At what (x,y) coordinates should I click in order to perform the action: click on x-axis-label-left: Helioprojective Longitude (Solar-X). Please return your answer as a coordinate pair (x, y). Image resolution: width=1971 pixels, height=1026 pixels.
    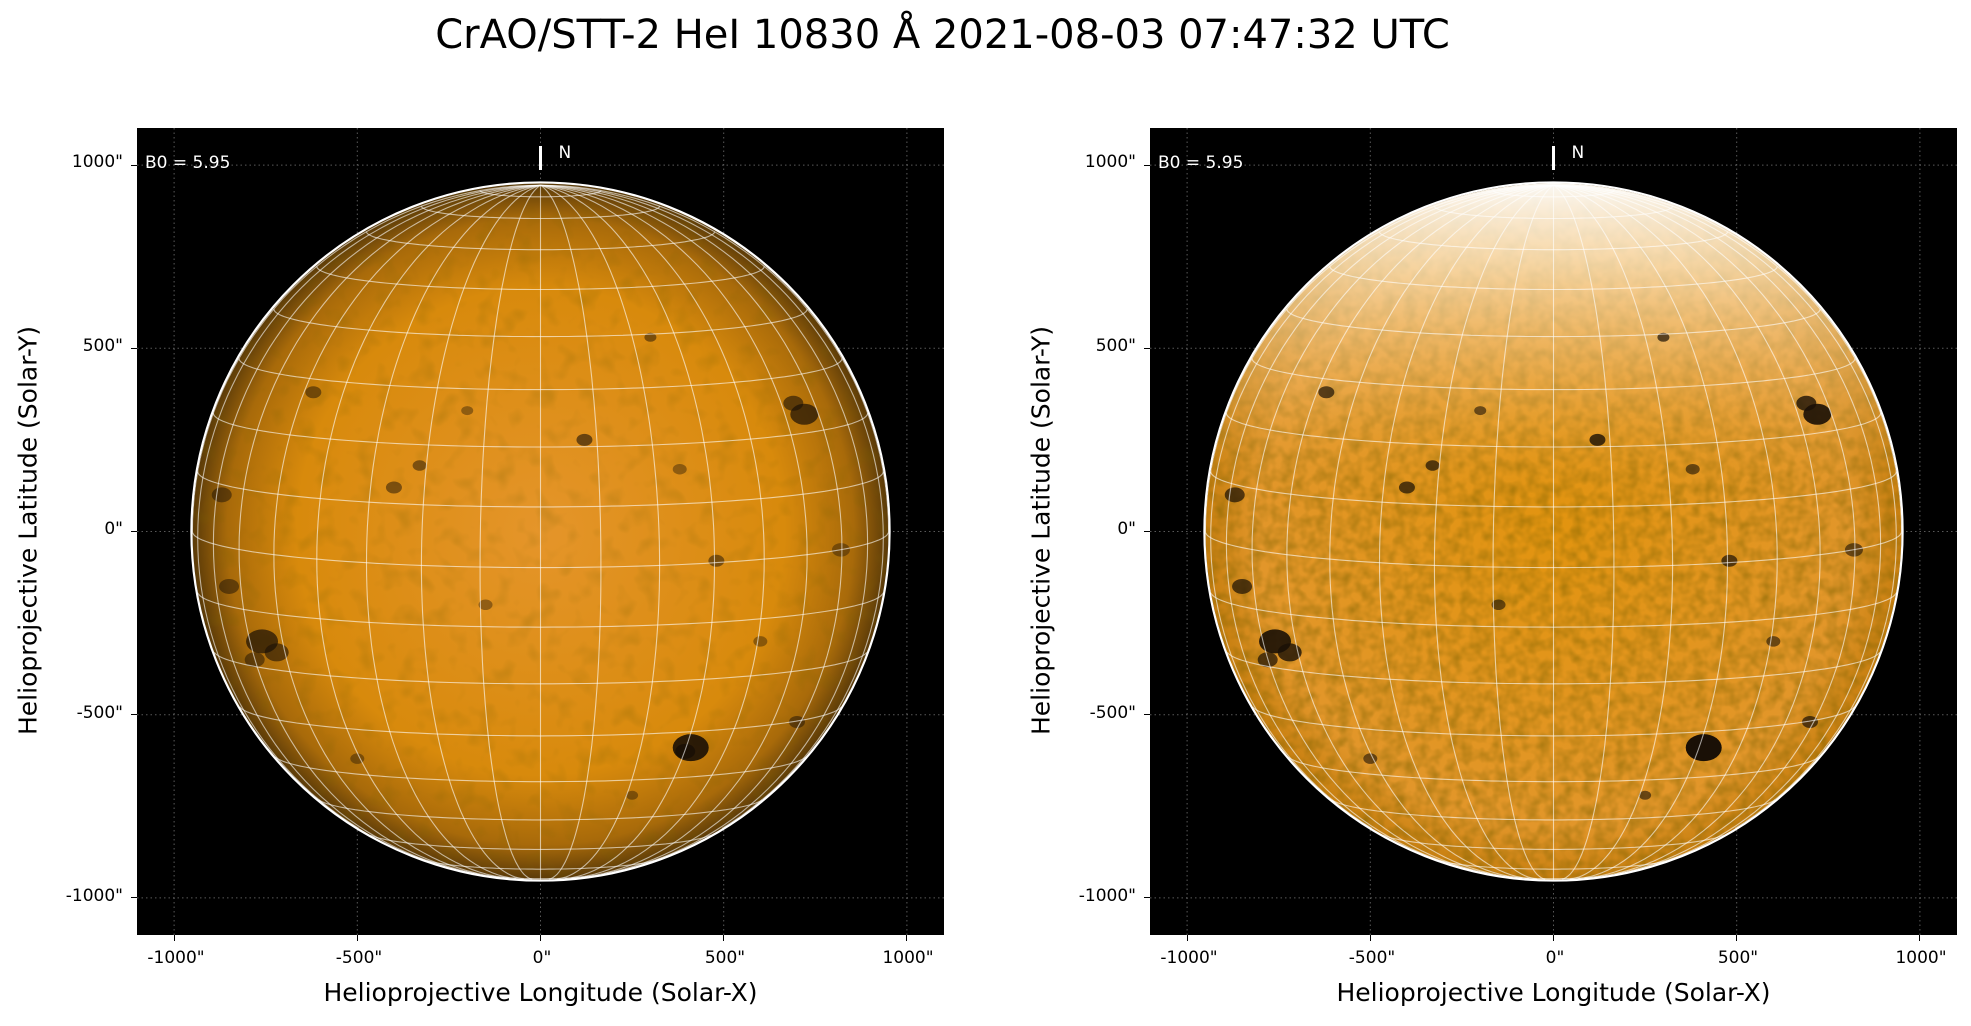
    Looking at the image, I should click on (540, 992).